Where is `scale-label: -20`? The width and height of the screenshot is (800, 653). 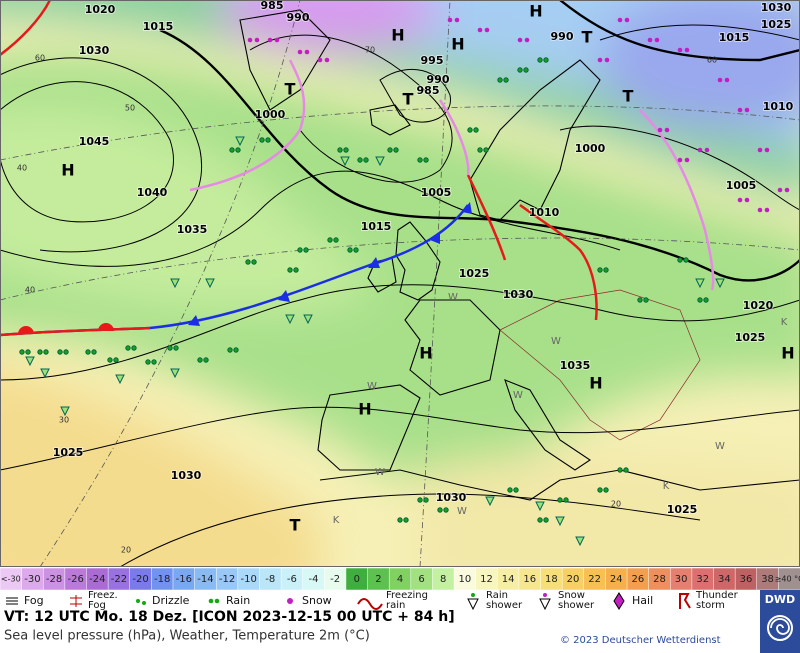
scale-label: -20 is located at coordinates (140, 579).